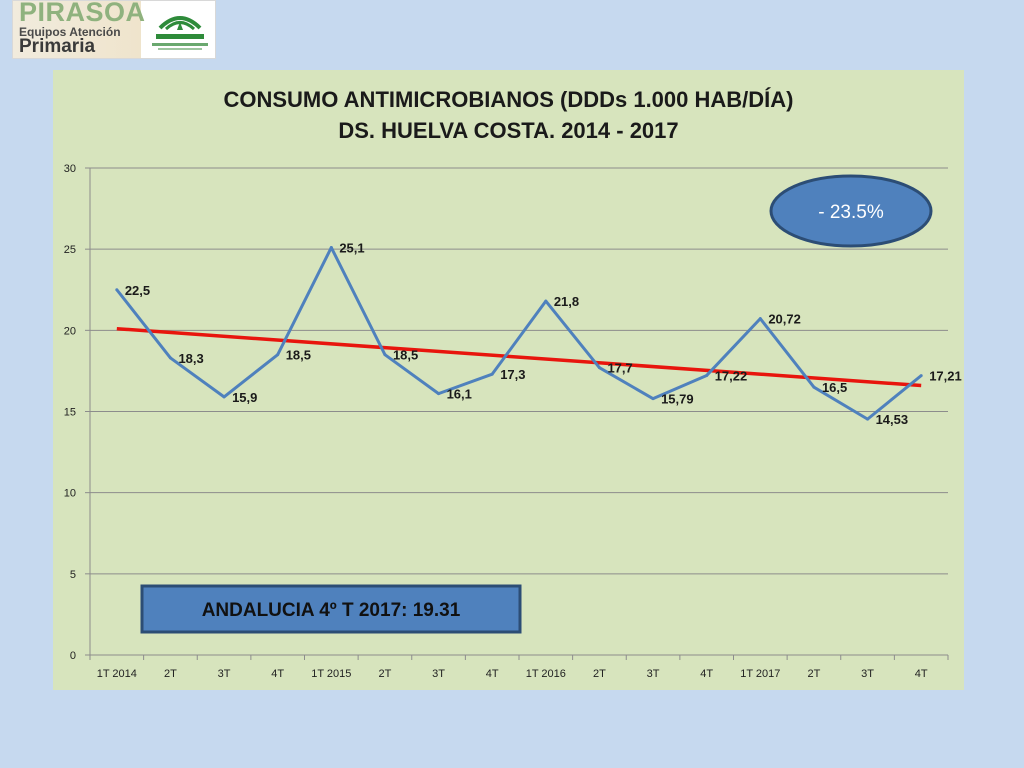  I want to click on y-tick-label: 5, so click(73, 575).